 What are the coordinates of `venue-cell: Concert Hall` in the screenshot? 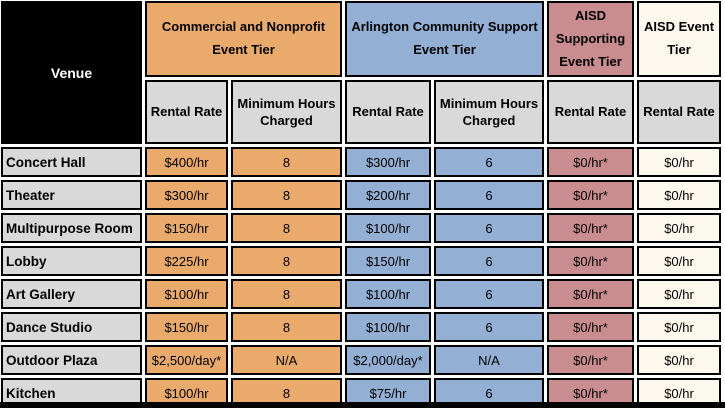 It's located at (71, 162).